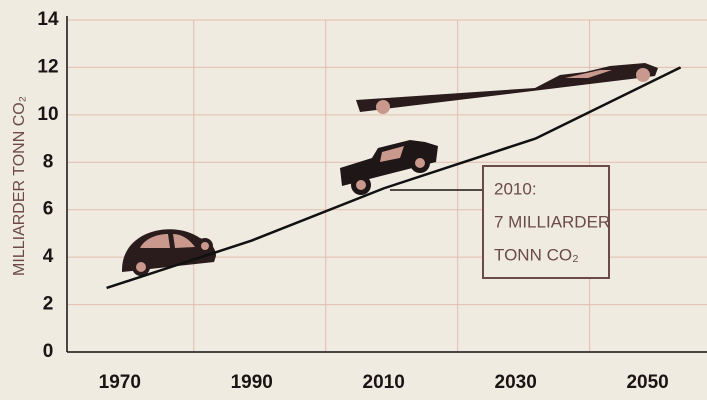  What do you see at coordinates (647, 382) in the screenshot?
I see `x-tick-label: 2050` at bounding box center [647, 382].